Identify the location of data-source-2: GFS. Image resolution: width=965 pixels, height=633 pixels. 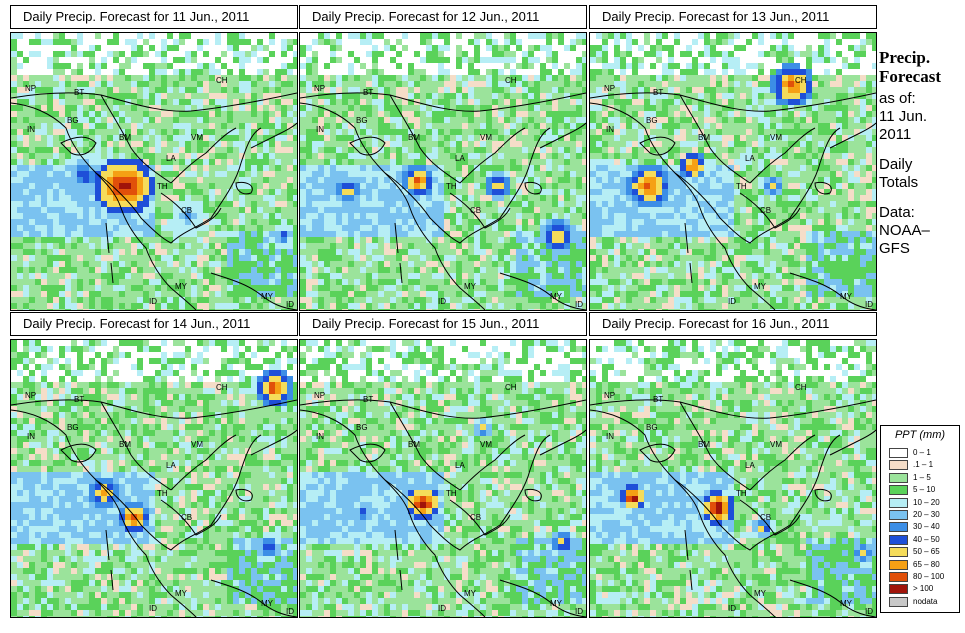
(894, 248).